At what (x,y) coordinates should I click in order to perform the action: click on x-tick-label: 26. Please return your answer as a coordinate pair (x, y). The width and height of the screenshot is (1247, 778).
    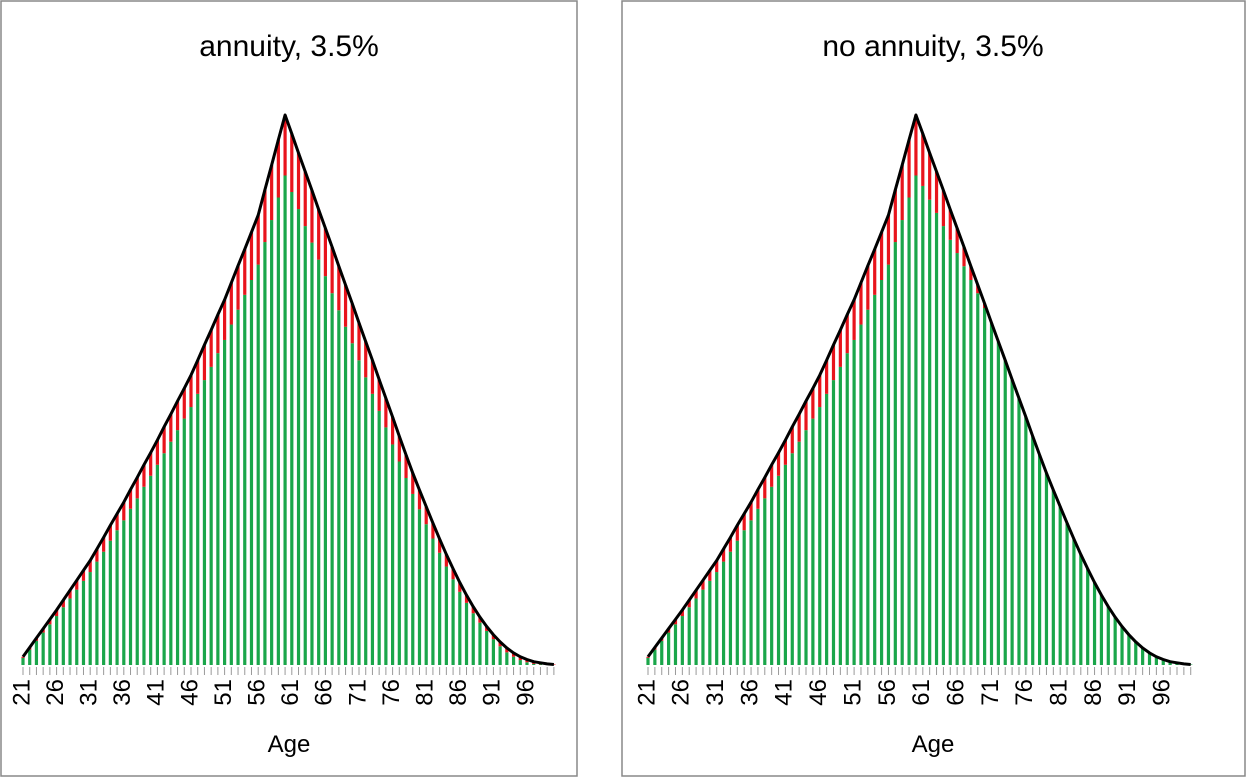
    Looking at the image, I should click on (55, 692).